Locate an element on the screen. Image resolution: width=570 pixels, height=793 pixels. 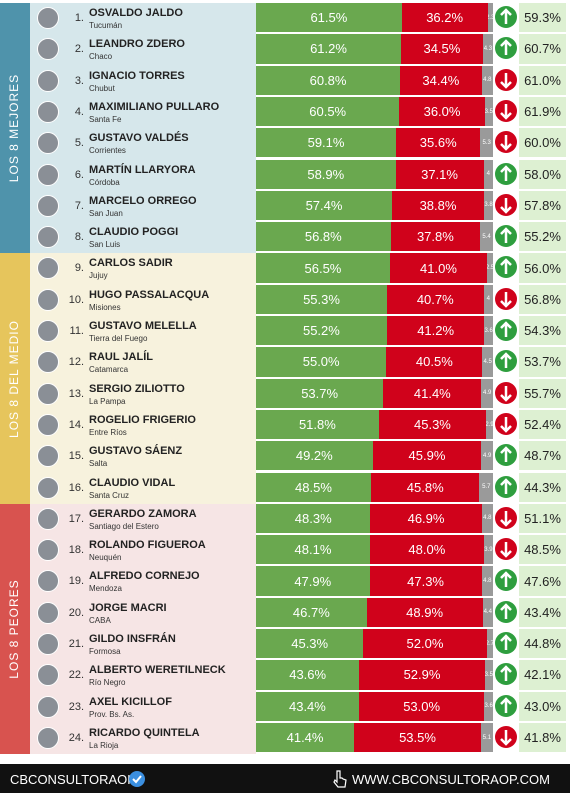
group-label: LOS 8 MEJORES is located at coordinates (14, 128).